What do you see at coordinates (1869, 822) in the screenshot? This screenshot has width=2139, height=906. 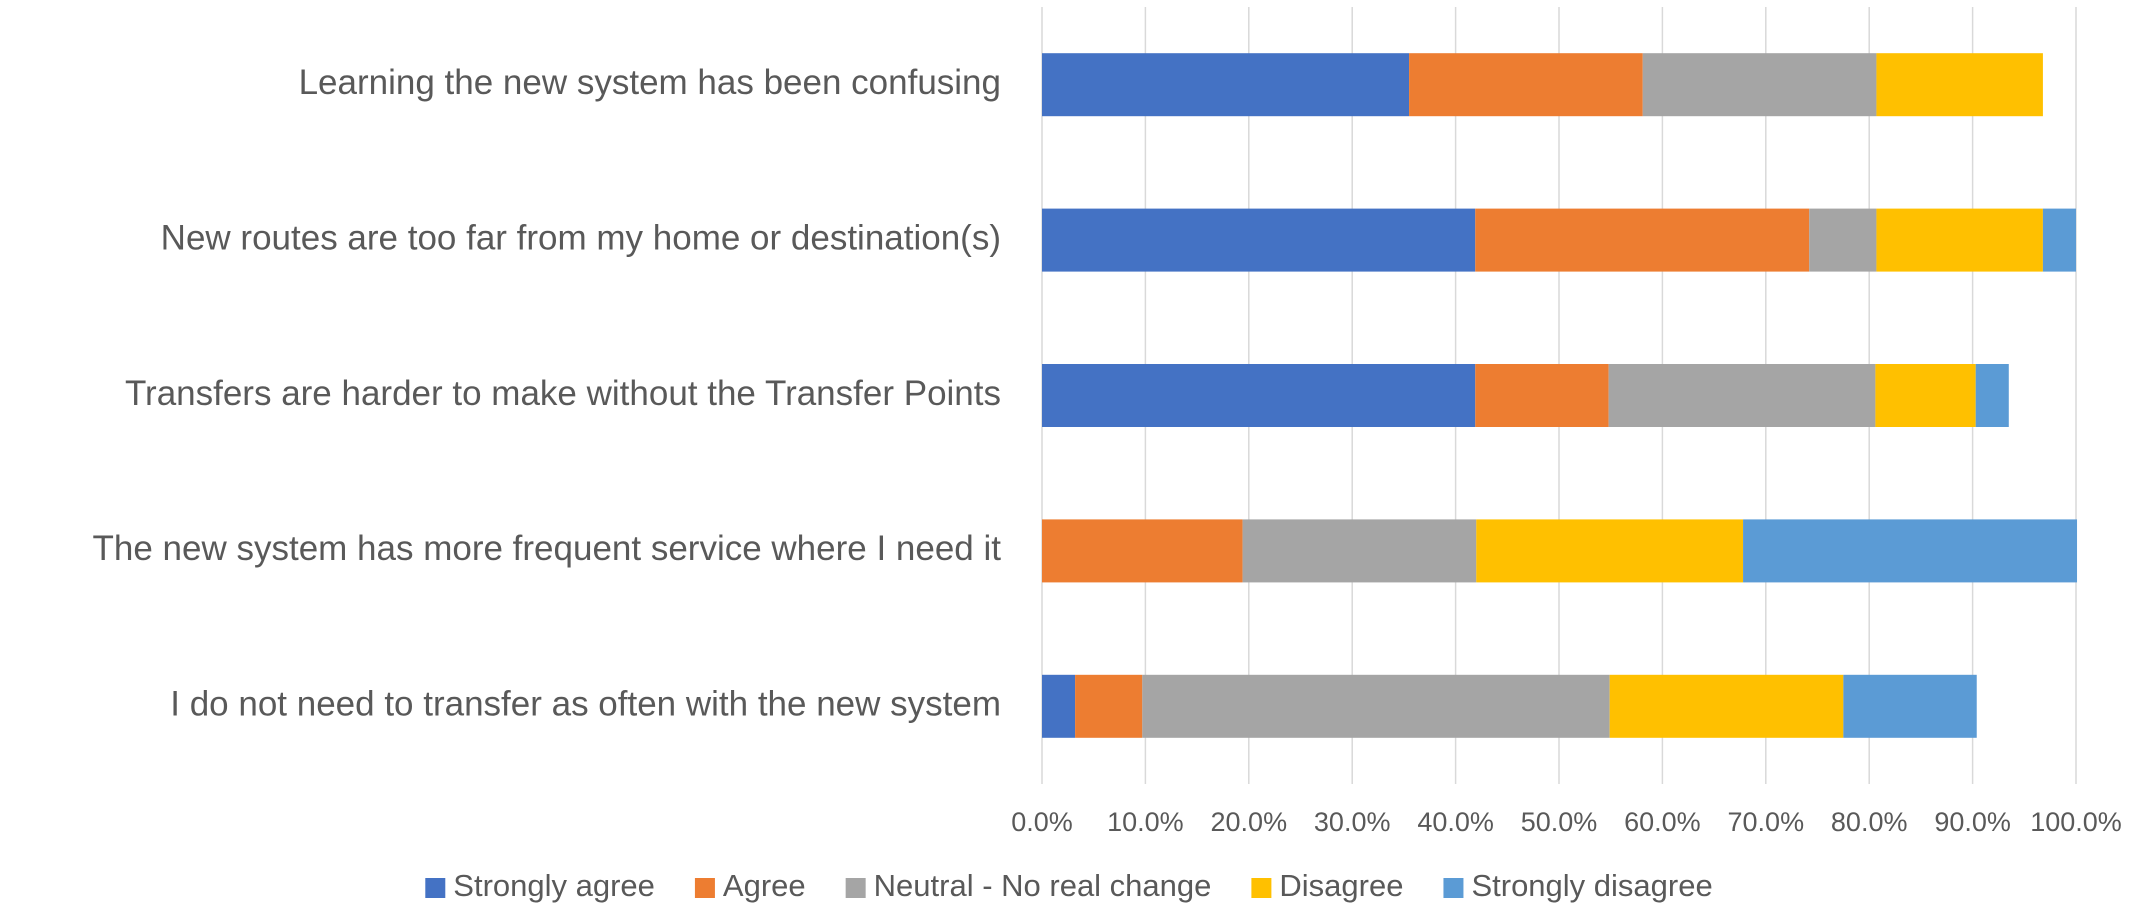 I see `x-tick-label: 80.0%` at bounding box center [1869, 822].